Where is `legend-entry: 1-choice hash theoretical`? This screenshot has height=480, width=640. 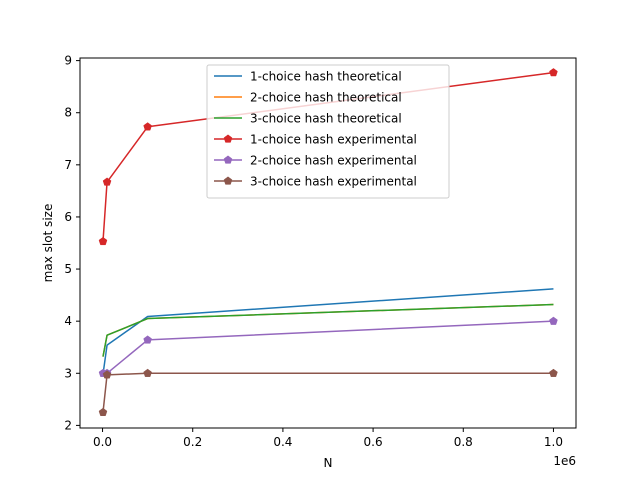
legend-entry: 1-choice hash theoretical is located at coordinates (308, 77).